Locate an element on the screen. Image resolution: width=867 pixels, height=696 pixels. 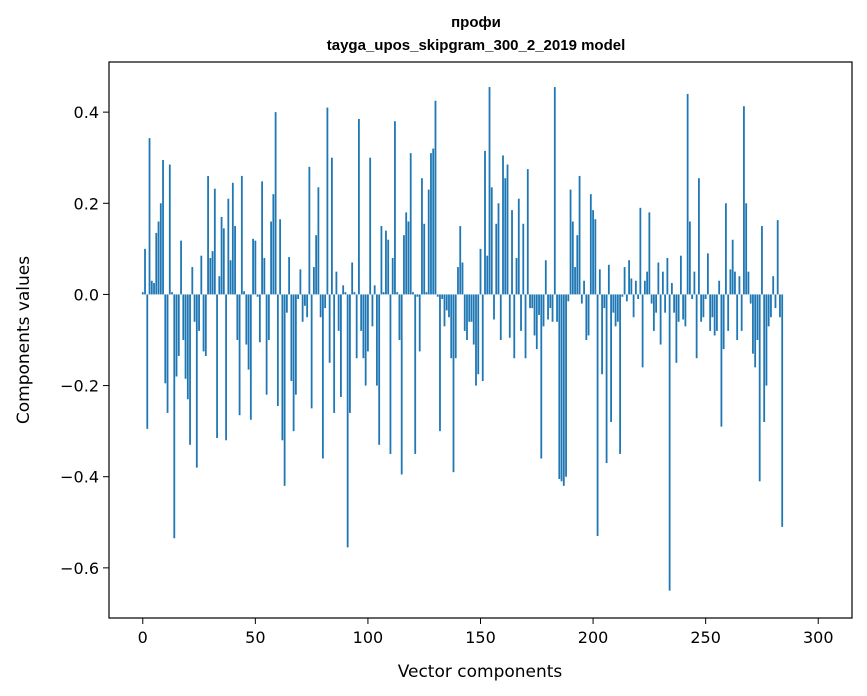
y-tick-label: −0.4 is located at coordinates (79, 477).